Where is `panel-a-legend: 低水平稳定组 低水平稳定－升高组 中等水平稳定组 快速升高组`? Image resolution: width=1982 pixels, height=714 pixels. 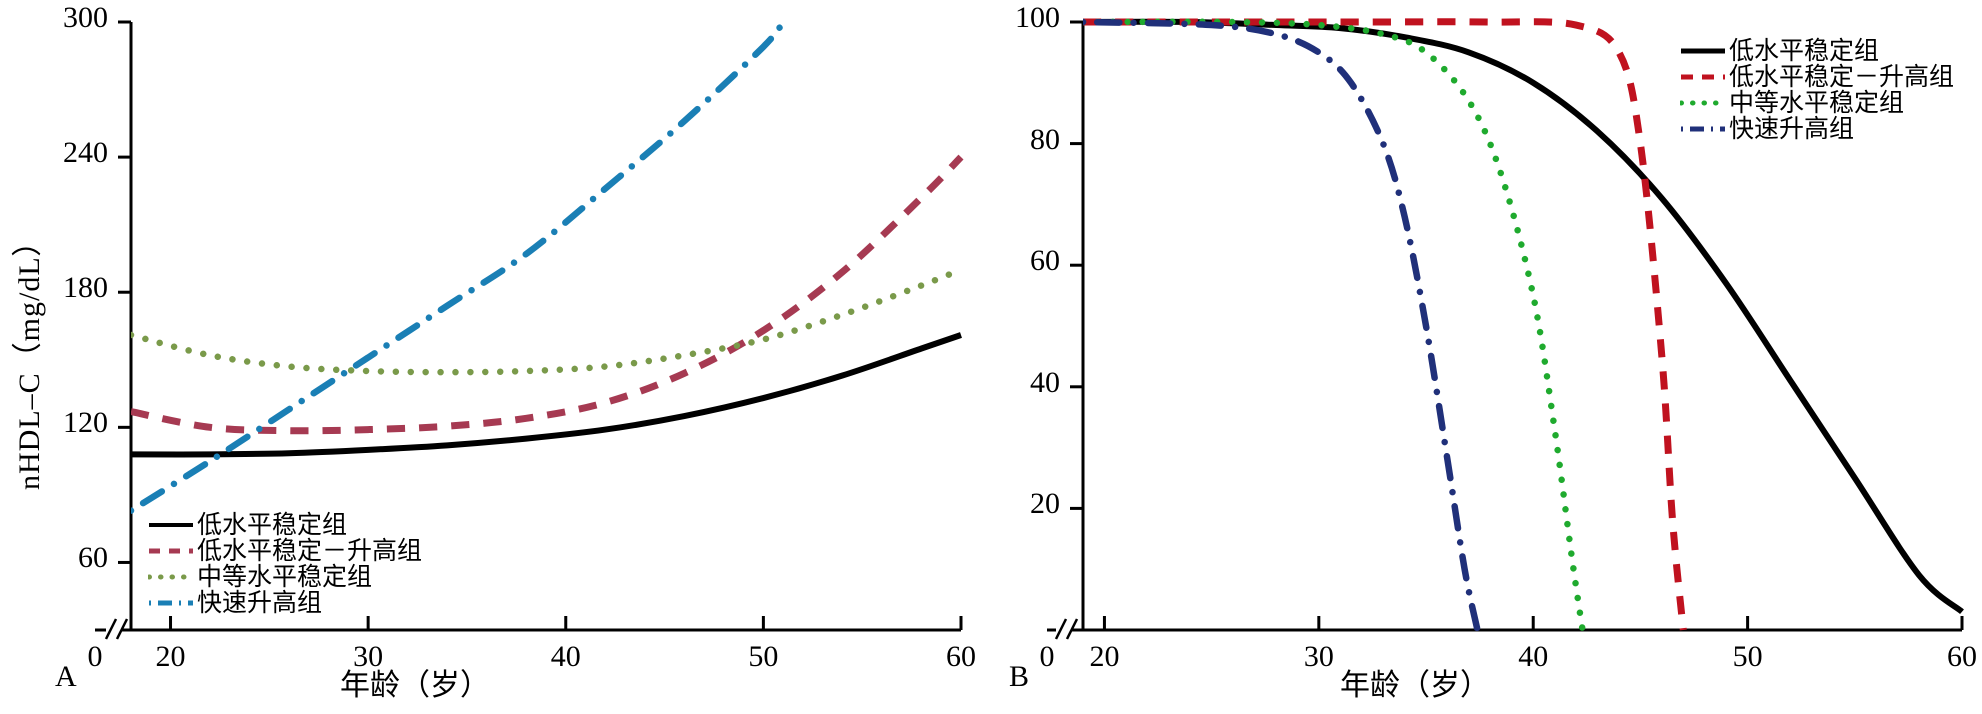
panel-a-legend: 低水平稳定组 低水平稳定－升高组 中等水平稳定组 快速升高组 is located at coordinates (285, 564).